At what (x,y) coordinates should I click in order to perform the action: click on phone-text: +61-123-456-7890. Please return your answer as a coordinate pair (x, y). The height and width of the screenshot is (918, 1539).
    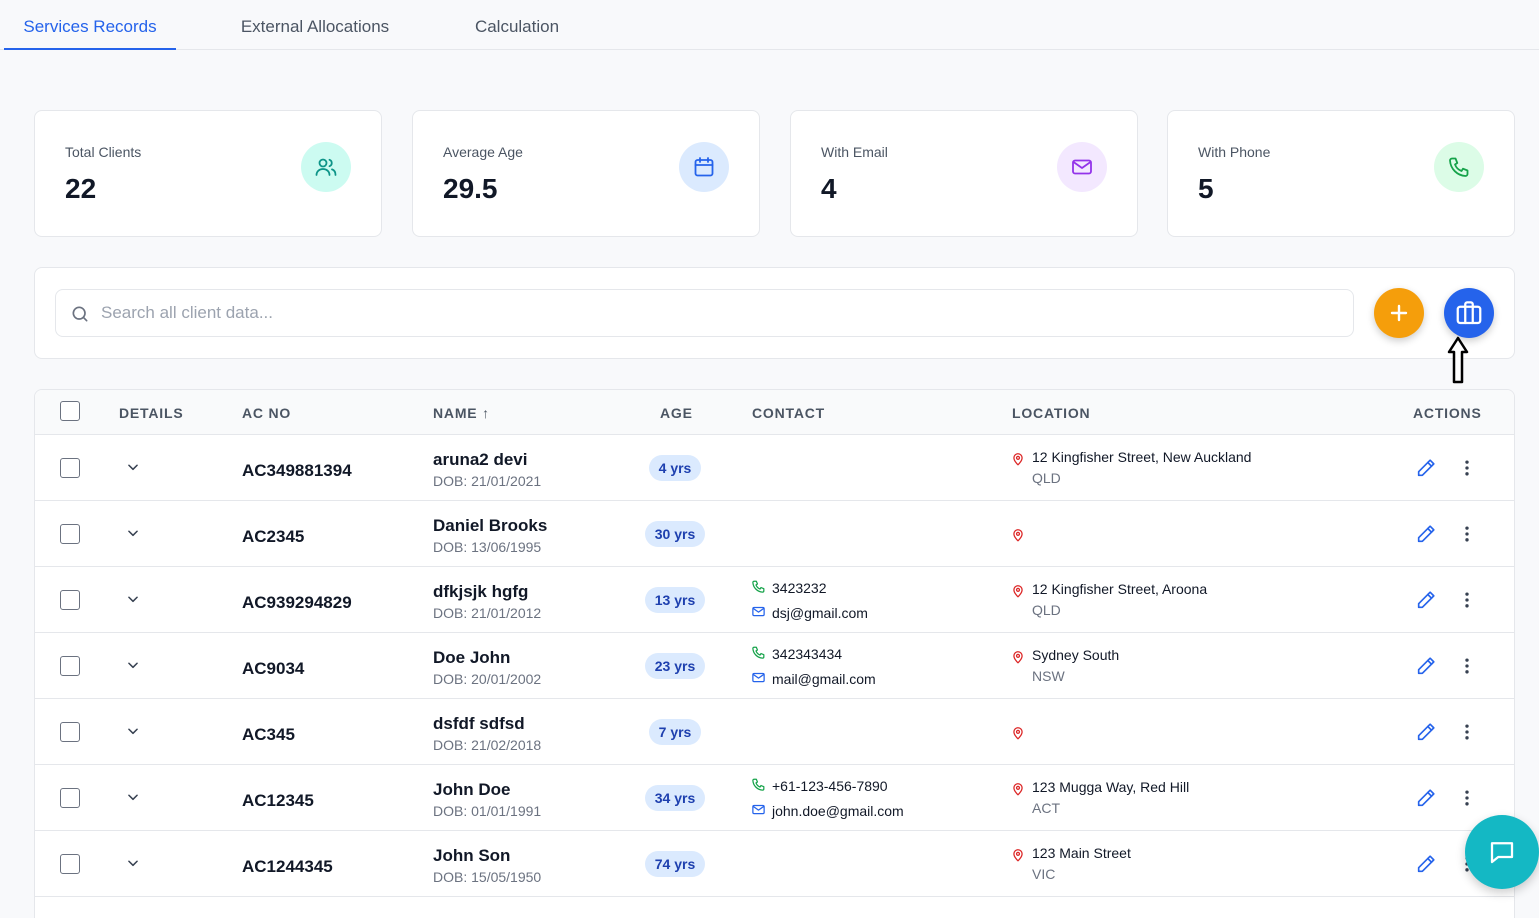
    Looking at the image, I should click on (830, 786).